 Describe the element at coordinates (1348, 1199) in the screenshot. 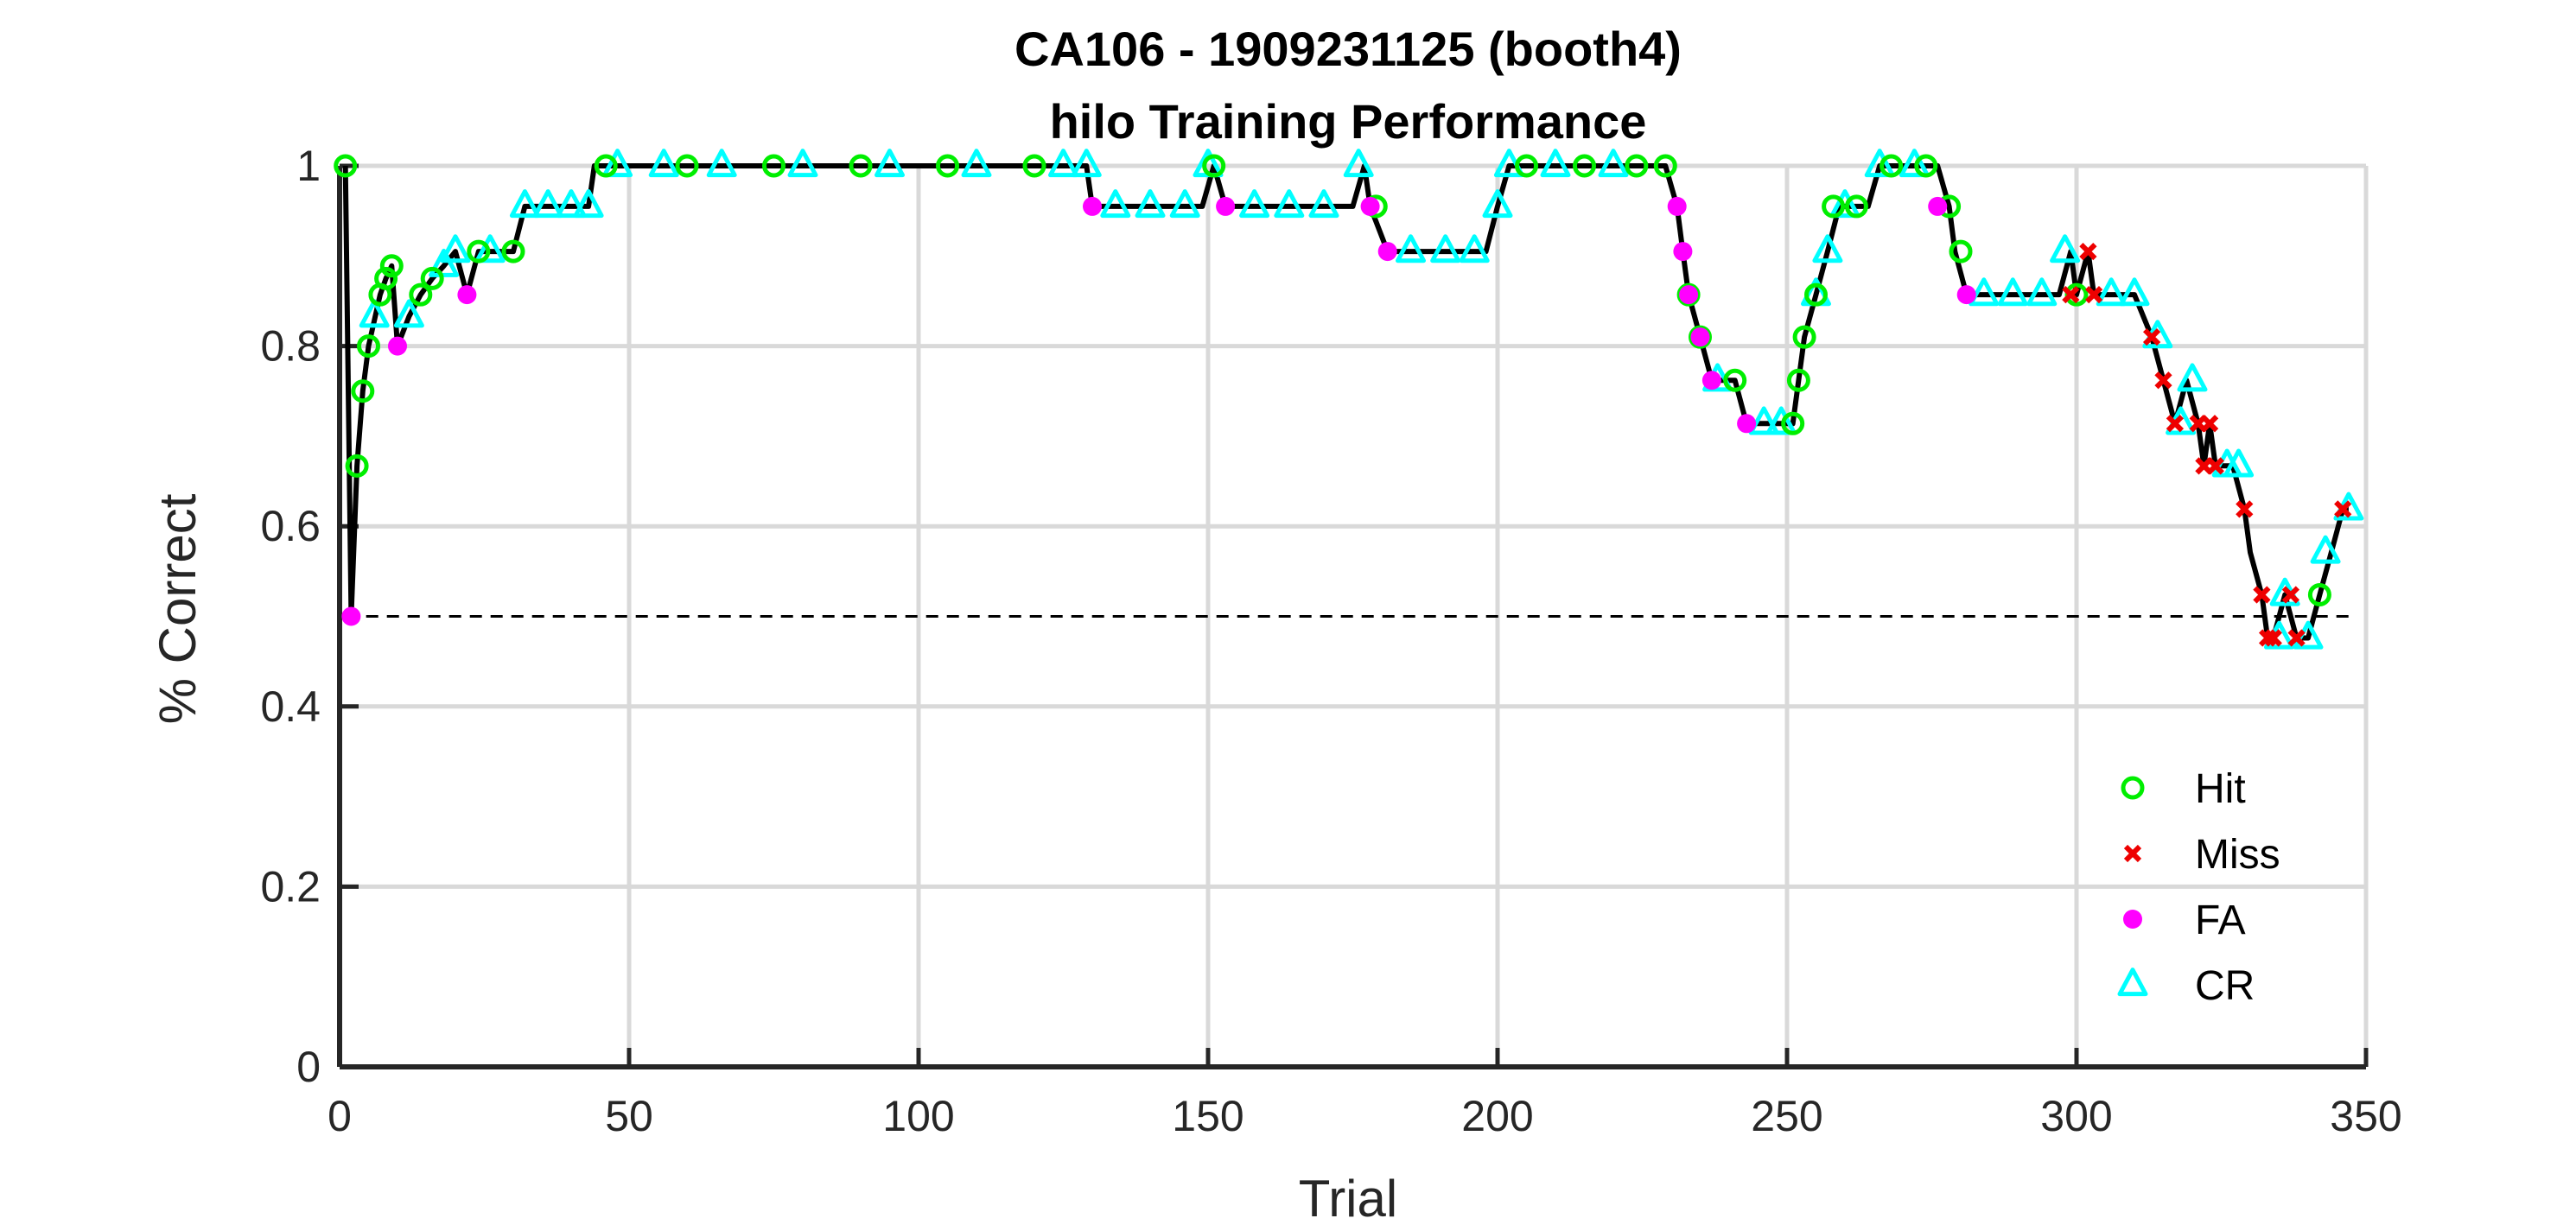

I see `x-axis-label: Trial` at that location.